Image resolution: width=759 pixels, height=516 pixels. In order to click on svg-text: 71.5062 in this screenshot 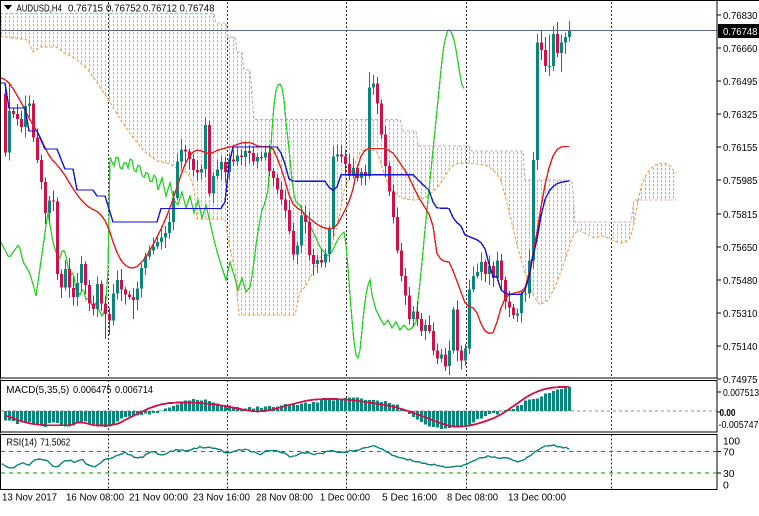, I will do `click(55, 443)`.